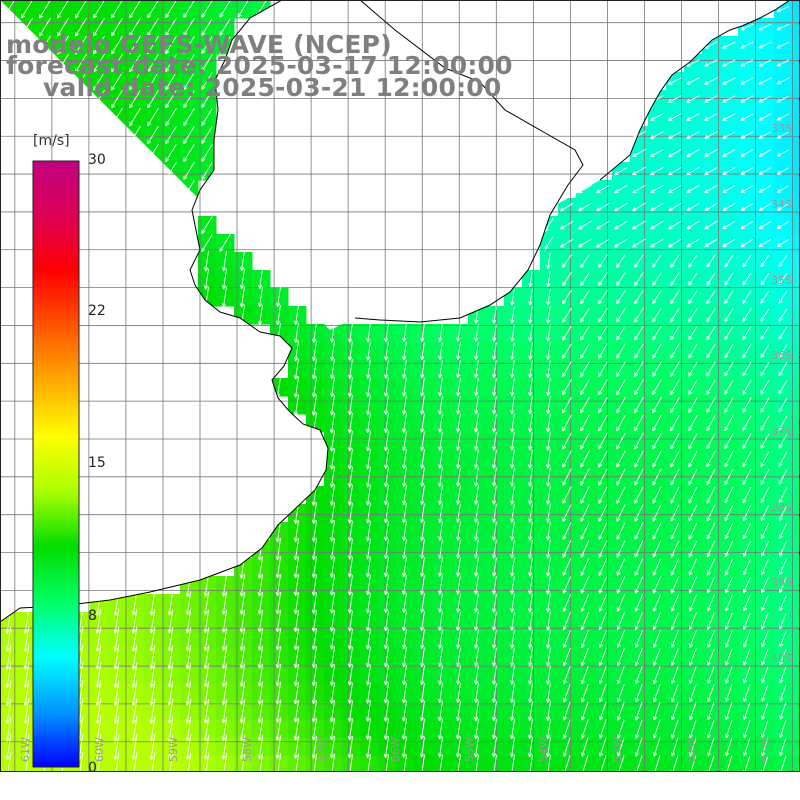 This screenshot has width=800, height=800. What do you see at coordinates (248, 749) in the screenshot?
I see `lon-label: 58W` at bounding box center [248, 749].